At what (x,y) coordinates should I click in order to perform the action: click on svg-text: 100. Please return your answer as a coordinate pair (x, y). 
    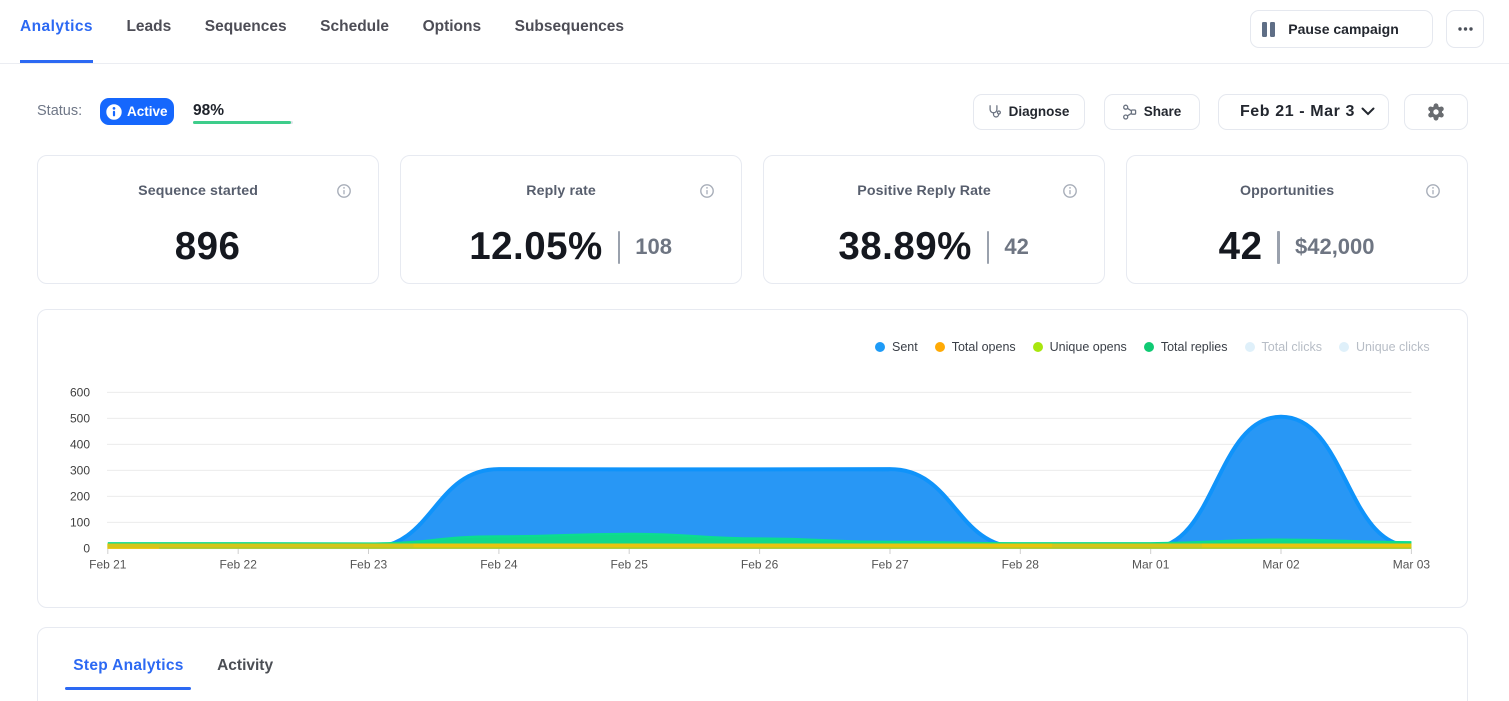
    Looking at the image, I should click on (80, 522).